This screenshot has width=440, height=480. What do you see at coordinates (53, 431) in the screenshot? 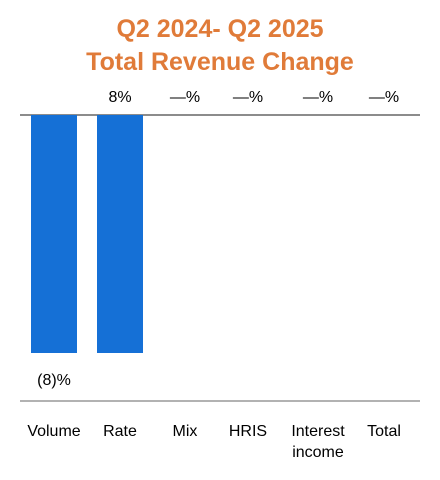
I see `category-label-volume: Volume` at bounding box center [53, 431].